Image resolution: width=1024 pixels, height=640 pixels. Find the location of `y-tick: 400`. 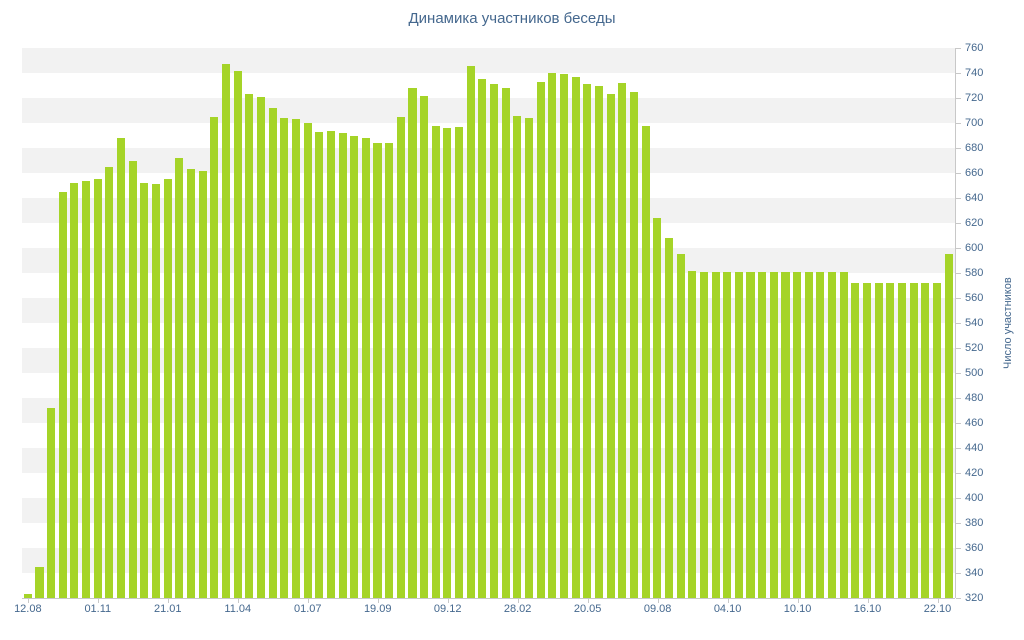

y-tick: 400 is located at coordinates (969, 498).